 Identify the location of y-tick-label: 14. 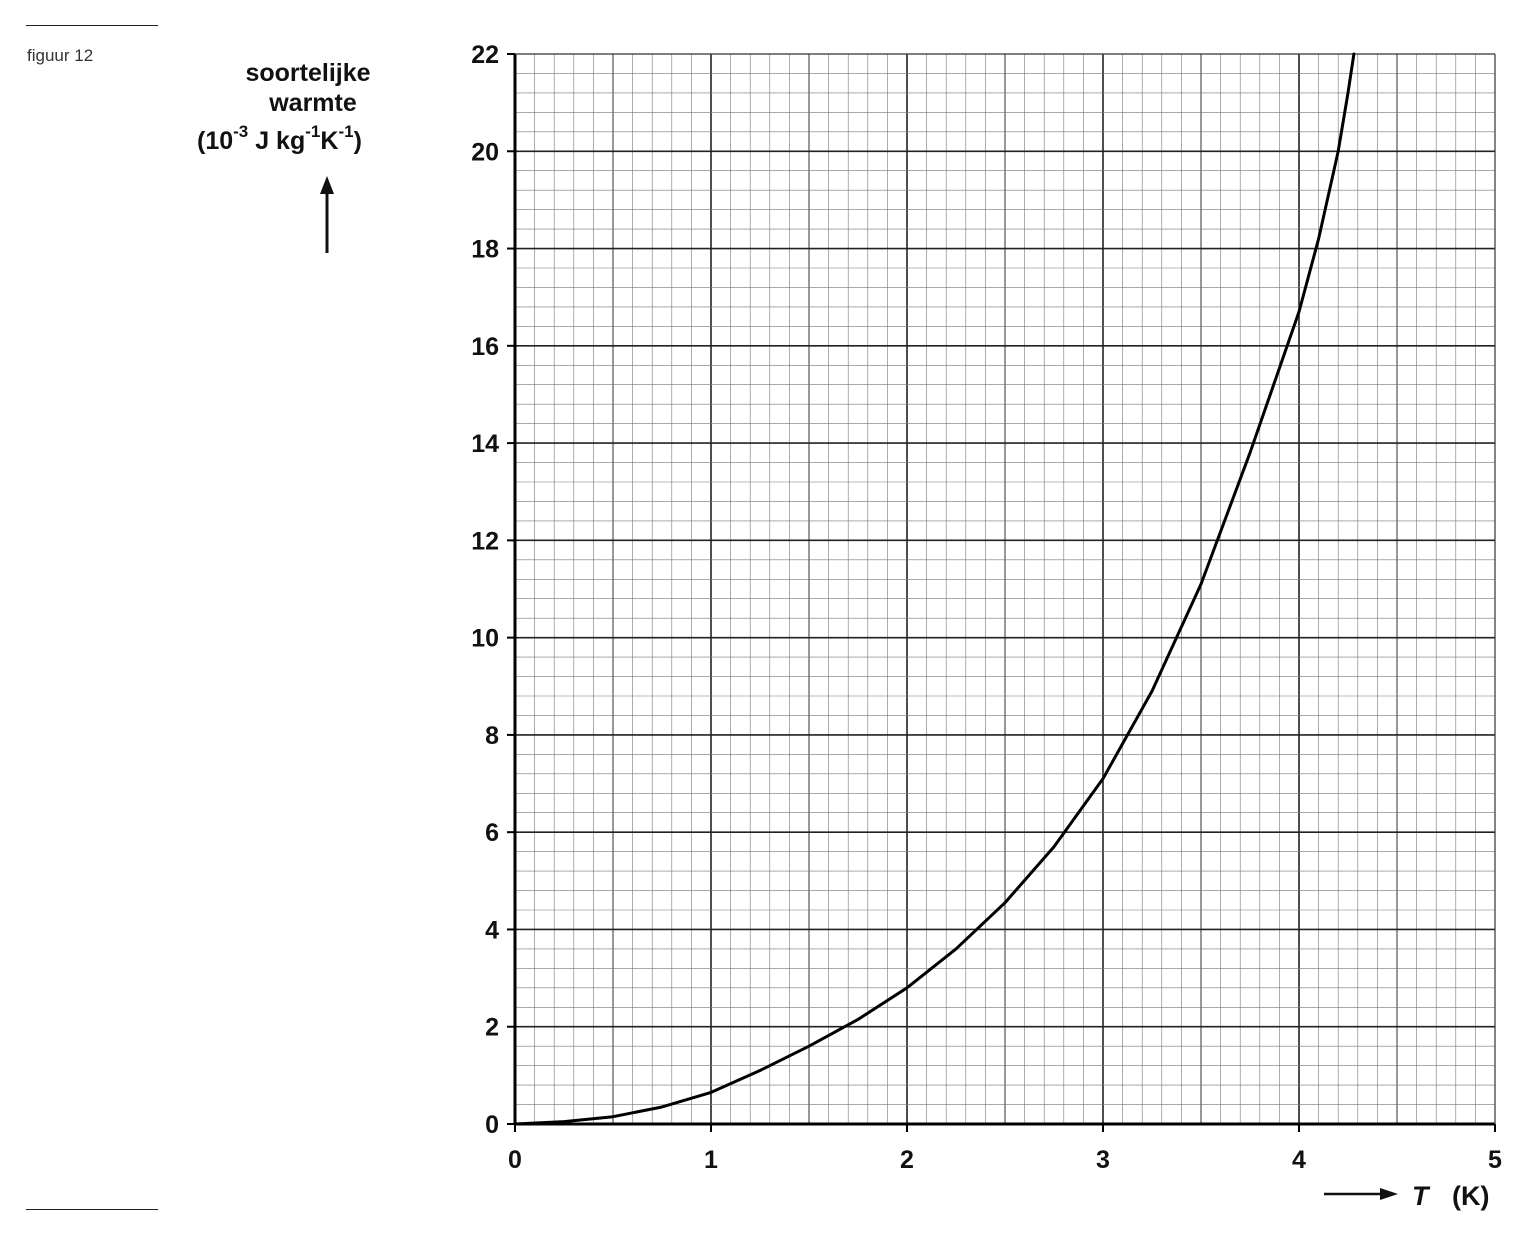
(485, 444).